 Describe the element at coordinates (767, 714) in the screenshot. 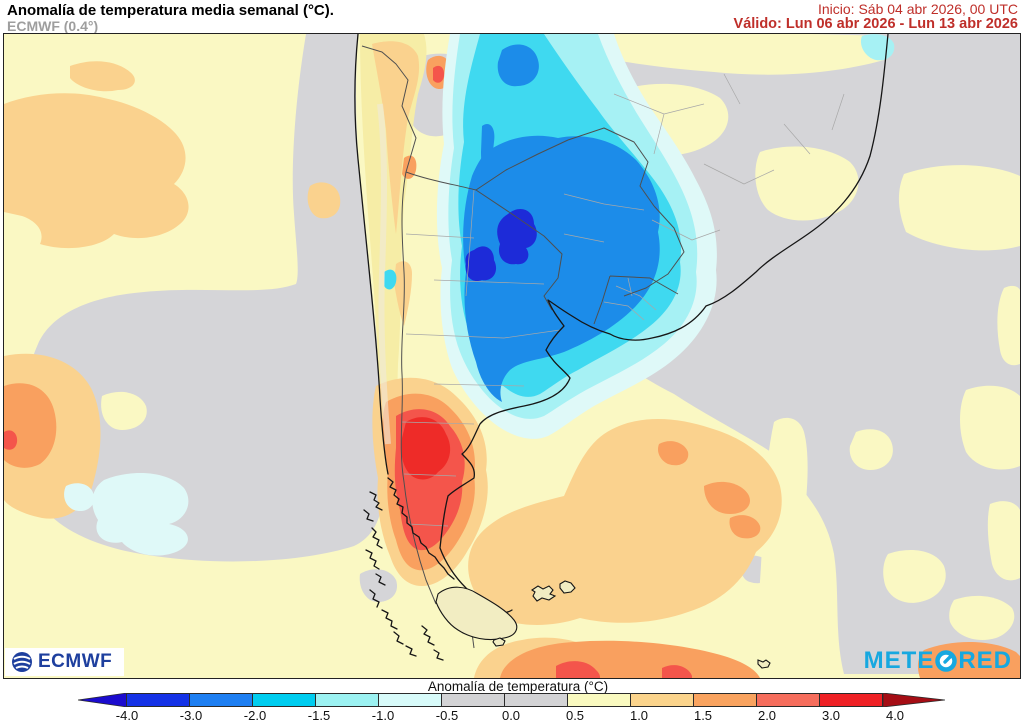

I see `colorbar-tick-2.0: 2.0` at that location.